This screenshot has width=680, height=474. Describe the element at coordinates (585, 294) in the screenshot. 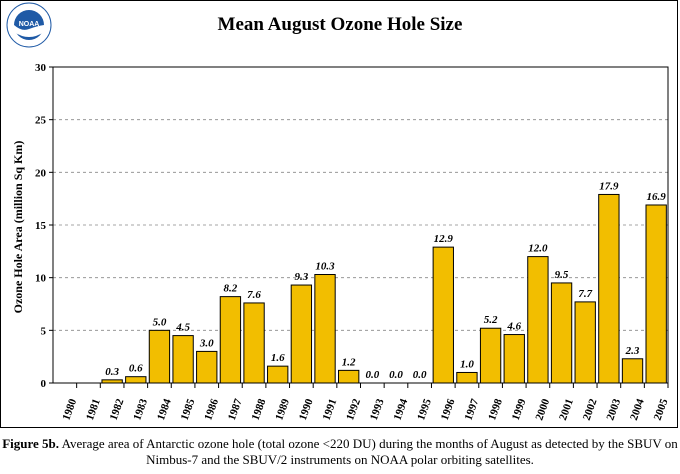

I see `data-label: 7.7` at that location.